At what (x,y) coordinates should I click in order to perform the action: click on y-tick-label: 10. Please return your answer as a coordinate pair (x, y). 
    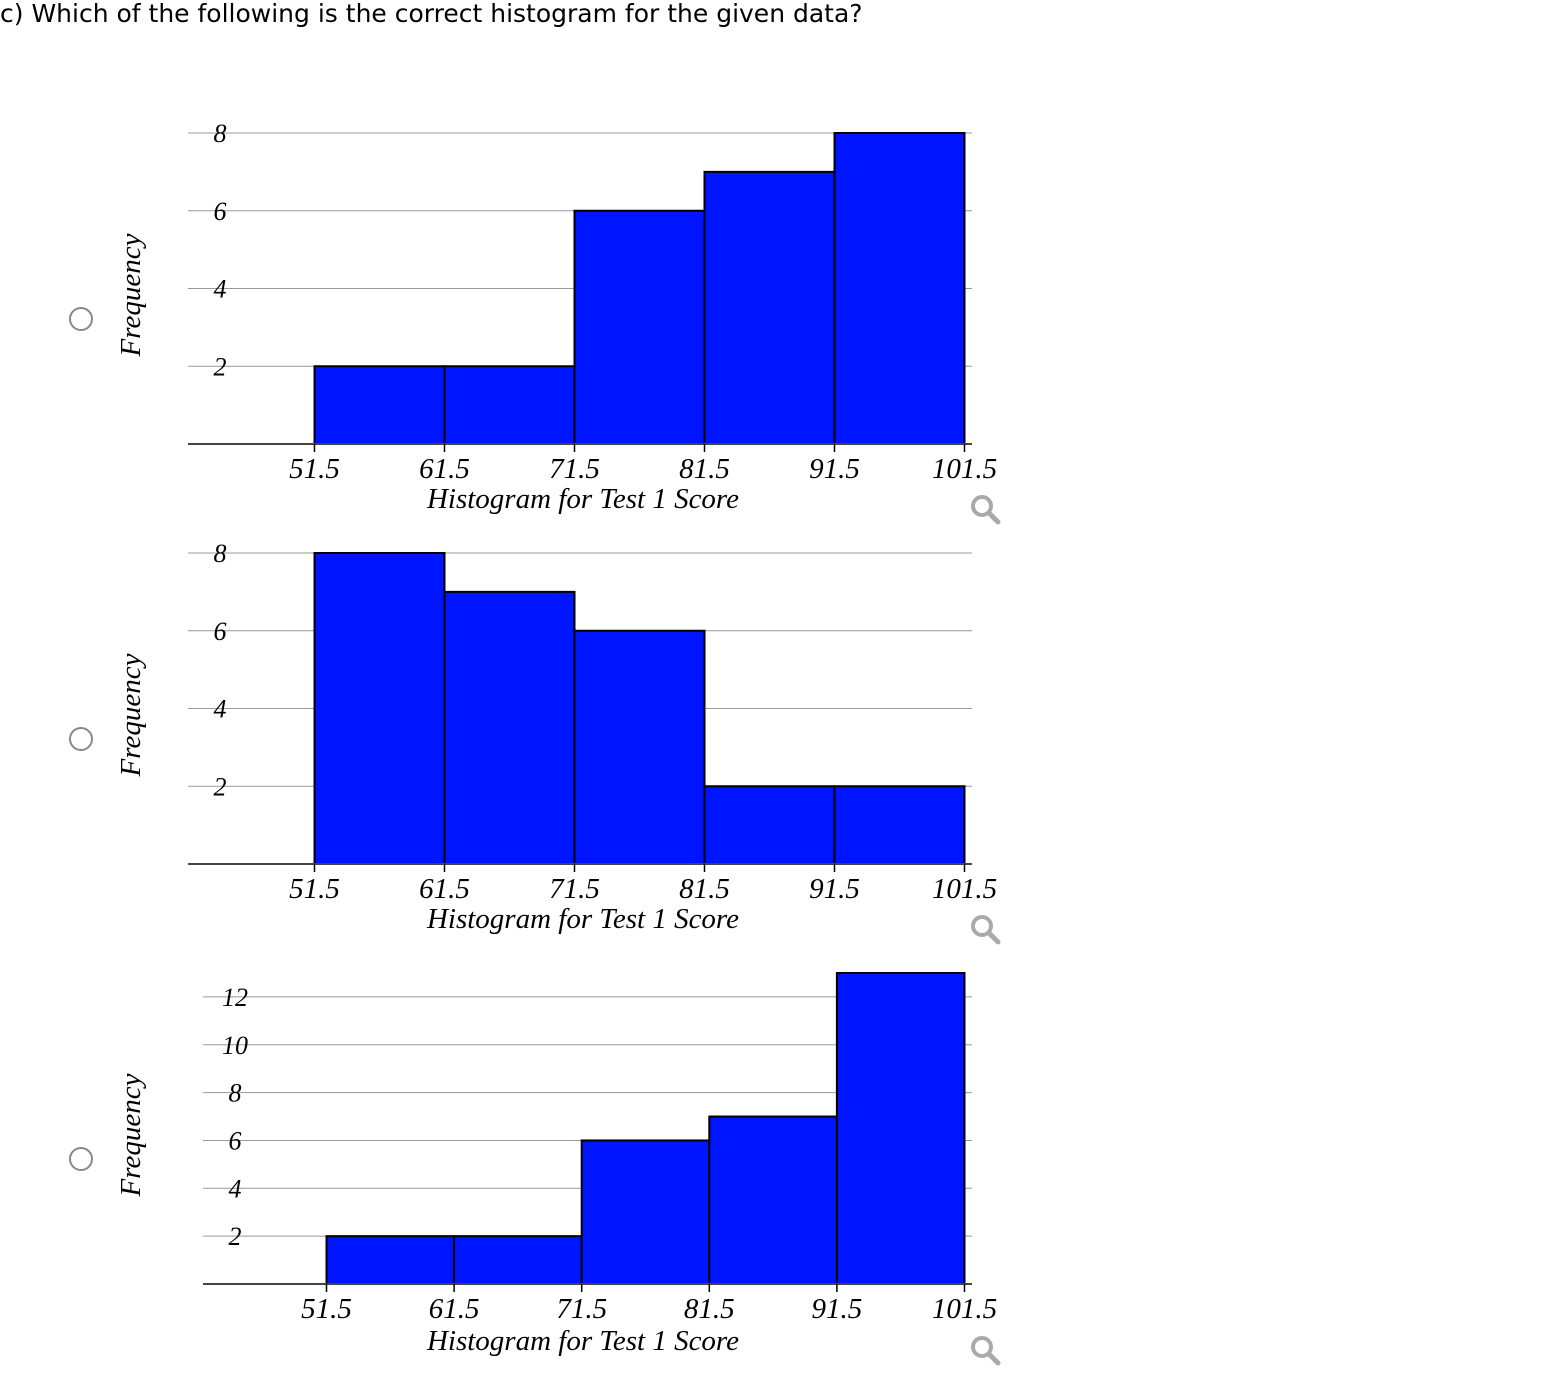
    Looking at the image, I should click on (235, 1045).